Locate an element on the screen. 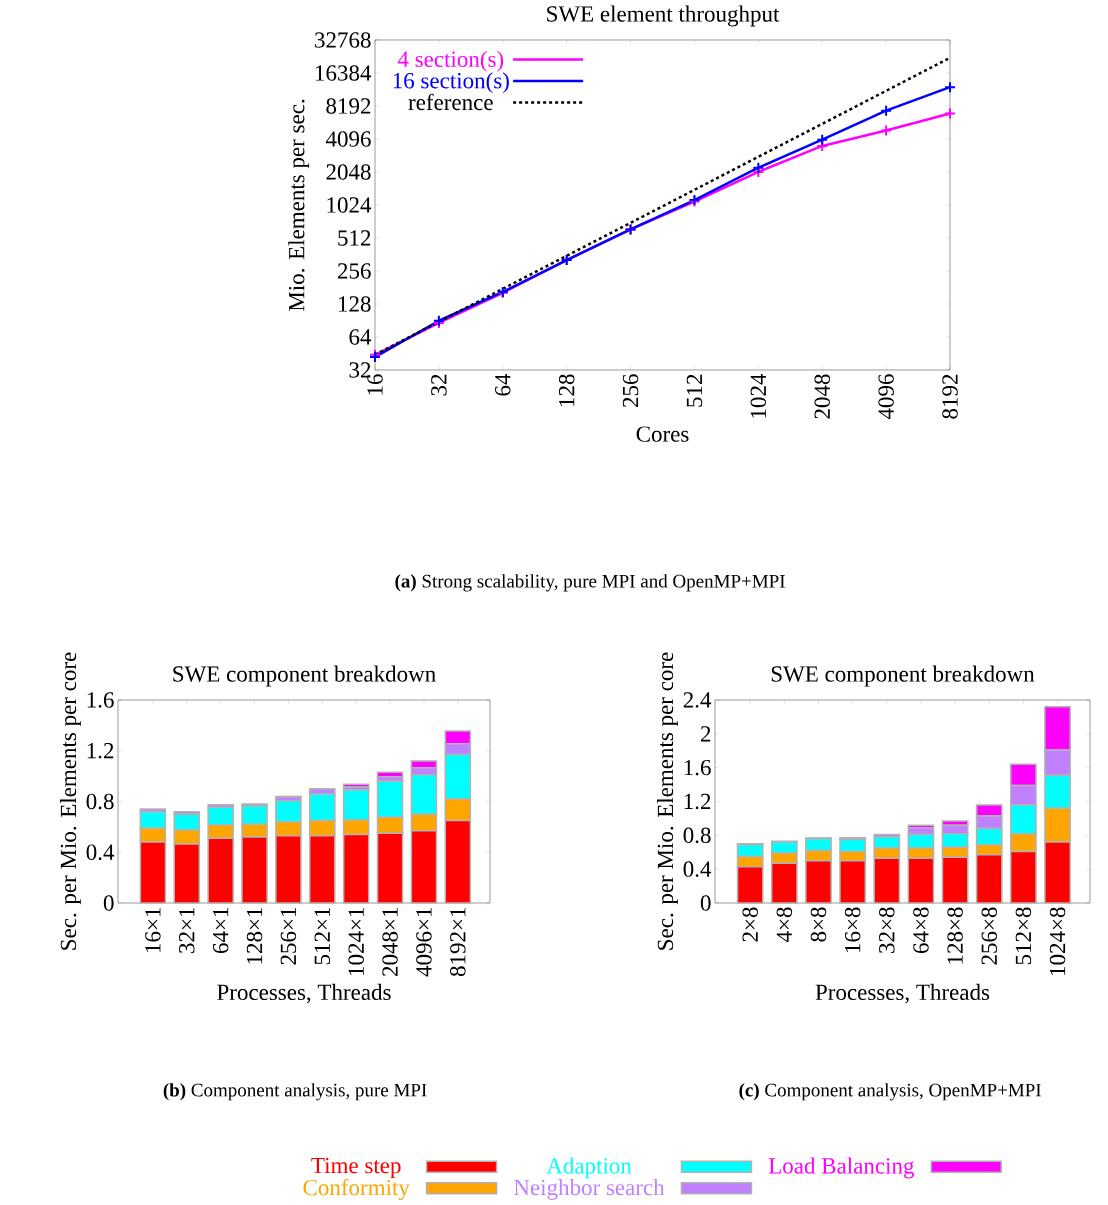  chart-title: SWE element throughput is located at coordinates (663, 16).